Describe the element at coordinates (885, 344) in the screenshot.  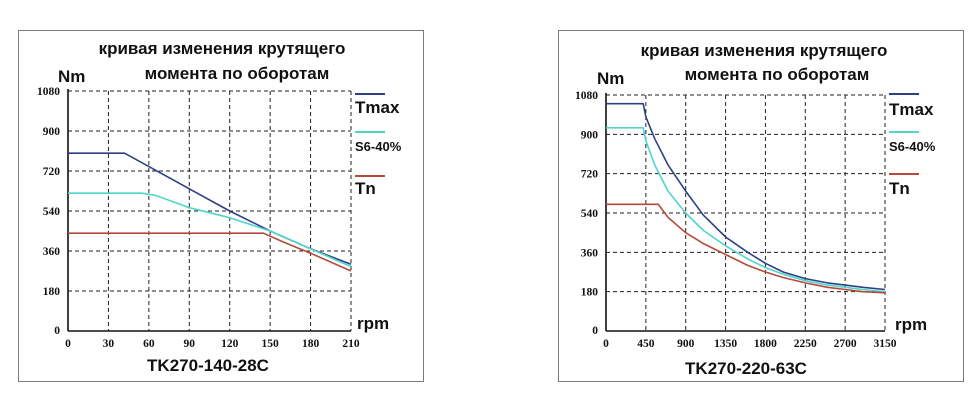
I see `x-tick-label: 3150` at that location.